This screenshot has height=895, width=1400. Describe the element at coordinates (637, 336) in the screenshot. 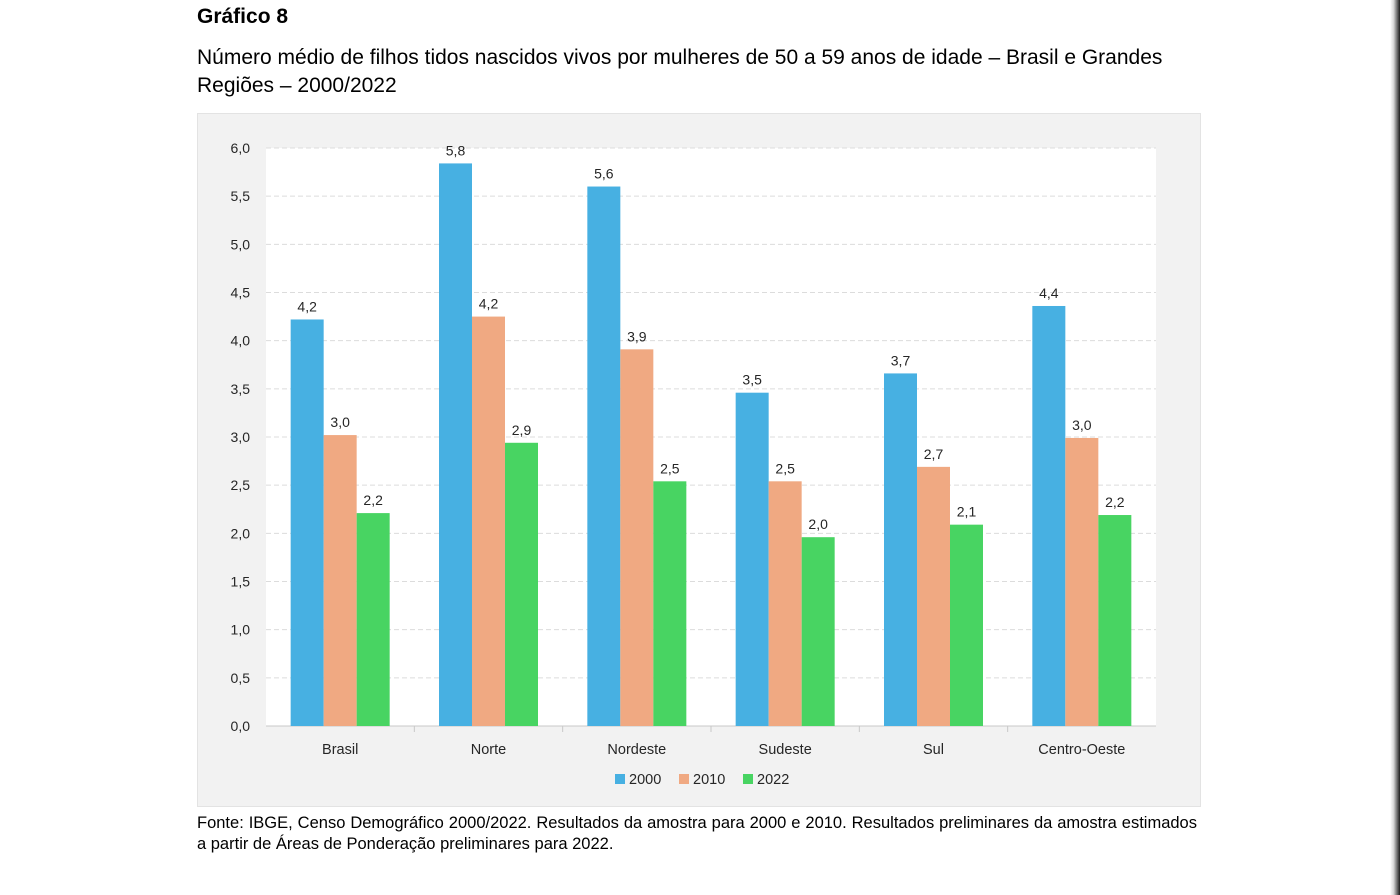

I see `data-label: 3,9` at that location.